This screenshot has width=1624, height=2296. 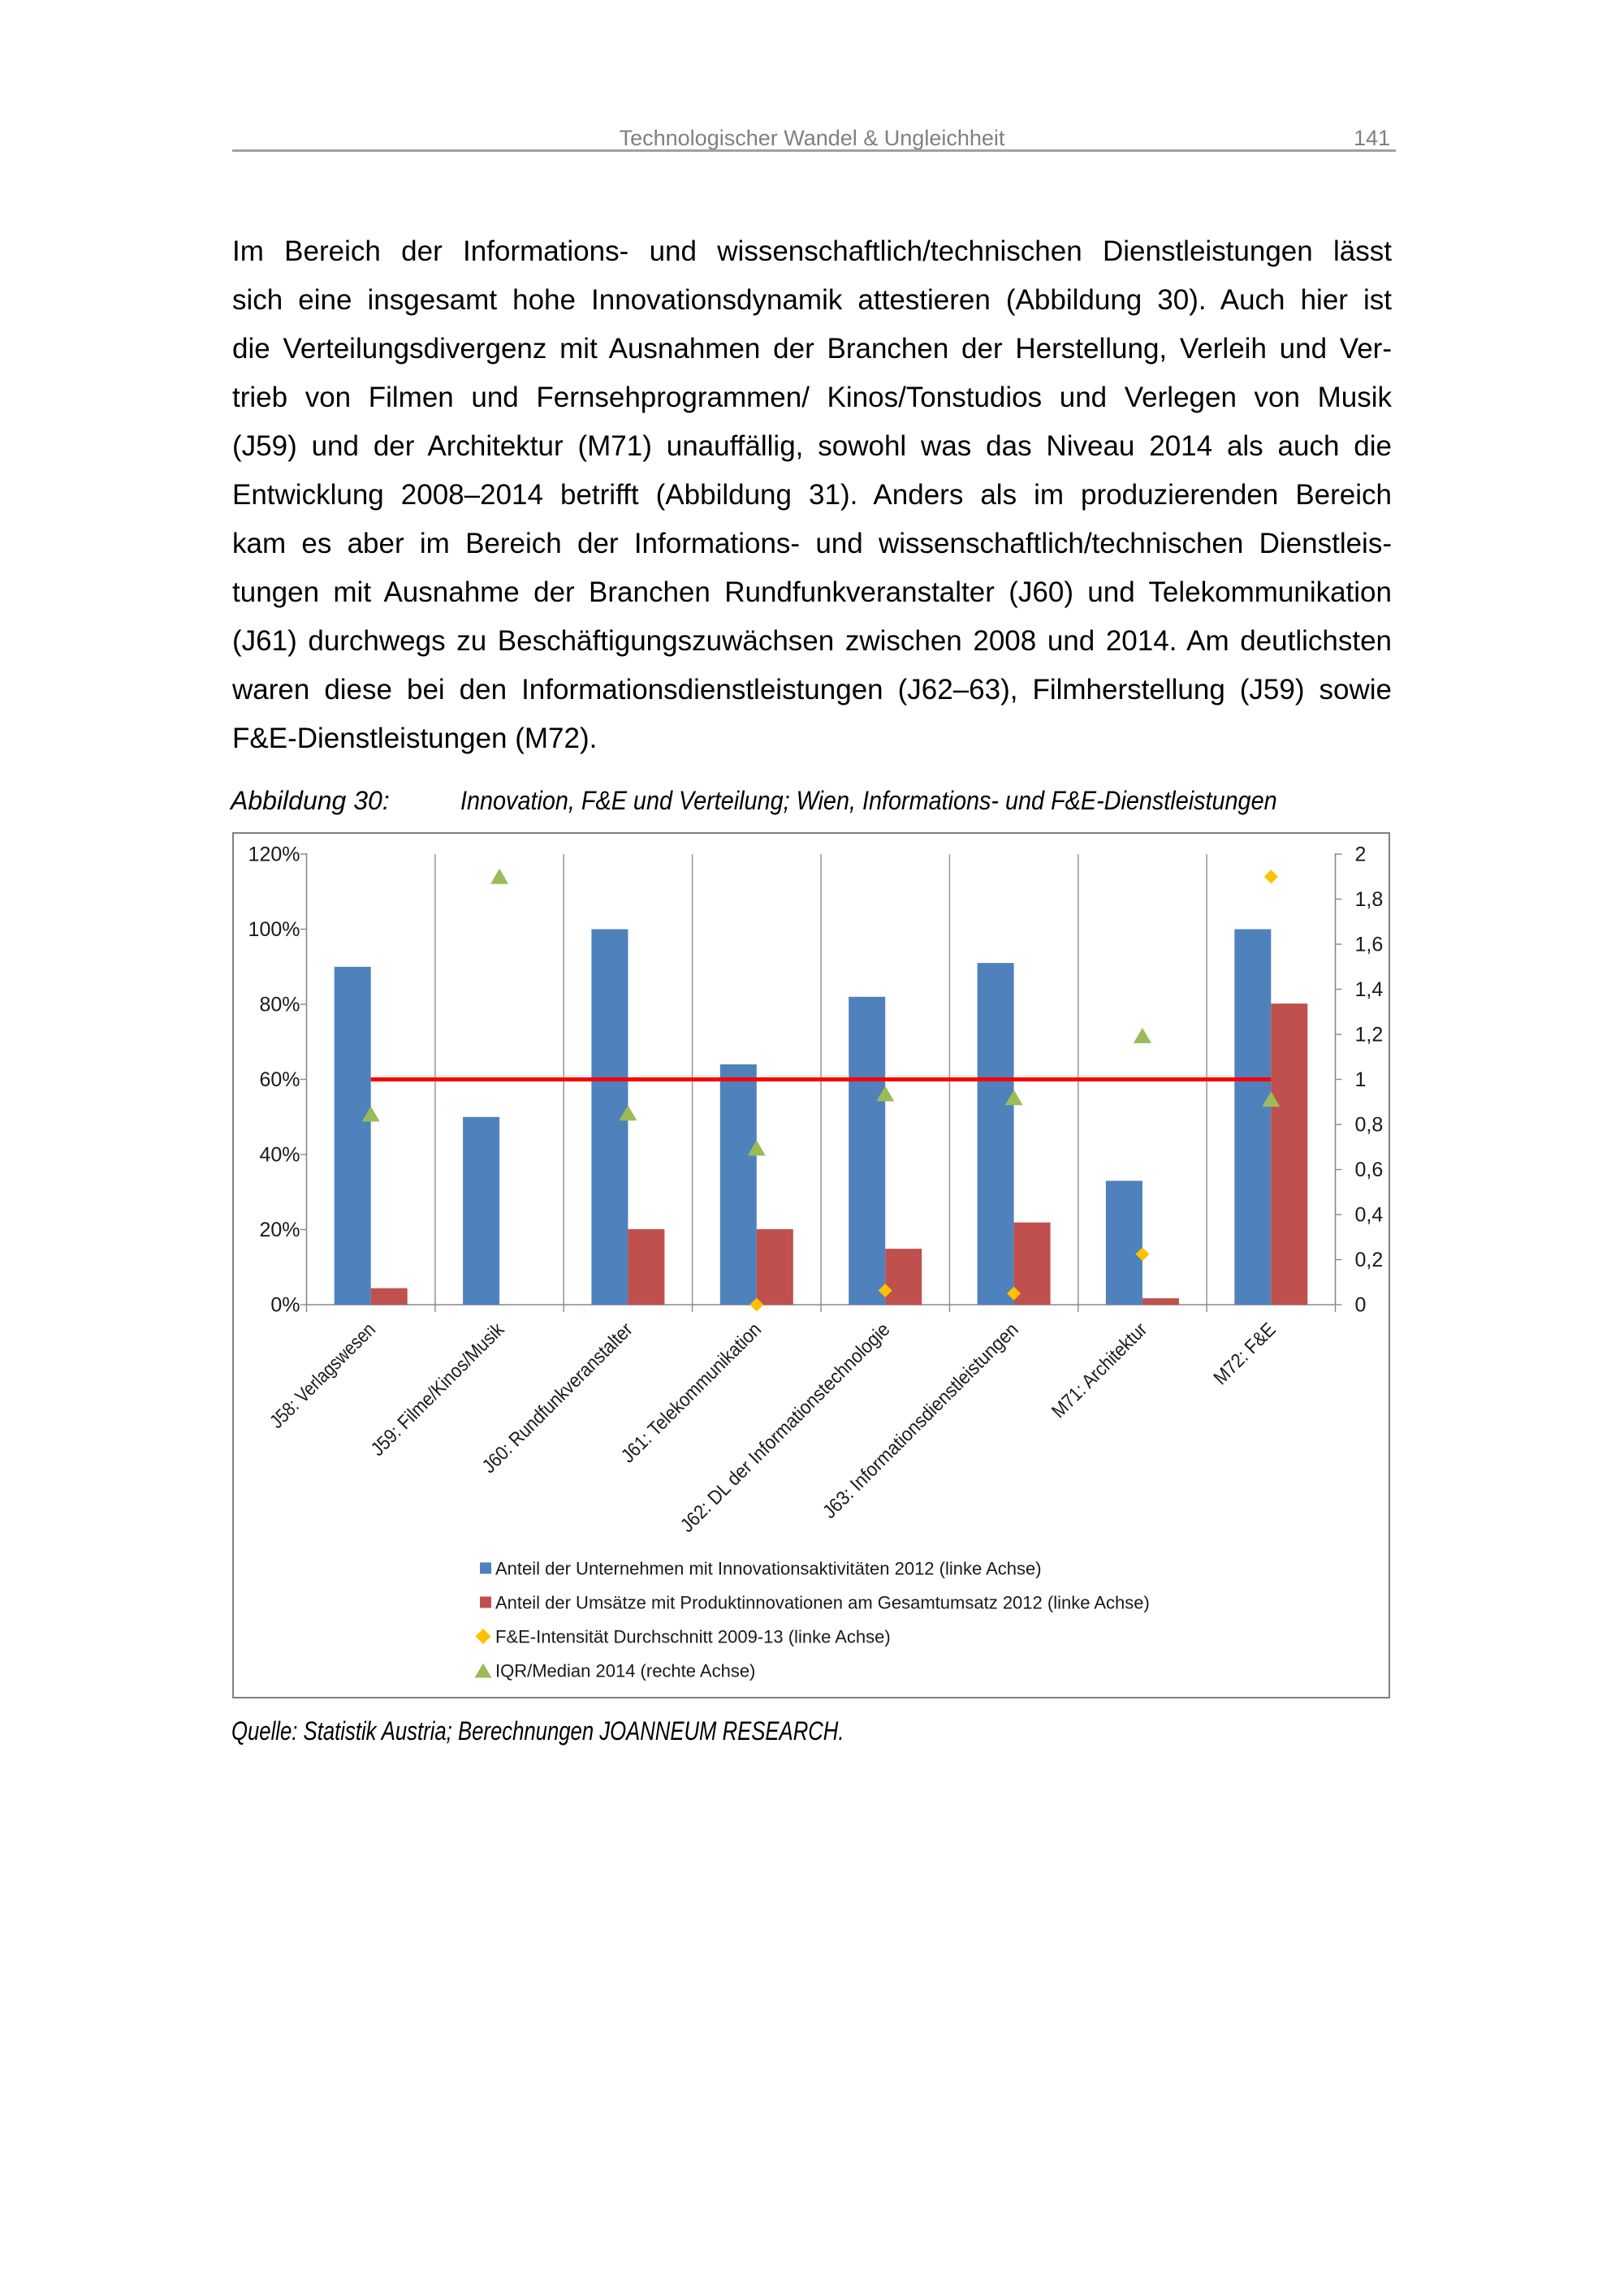 What do you see at coordinates (625, 1671) in the screenshot?
I see `svg-text: IQR/Median 2014 (rechte Achse)` at bounding box center [625, 1671].